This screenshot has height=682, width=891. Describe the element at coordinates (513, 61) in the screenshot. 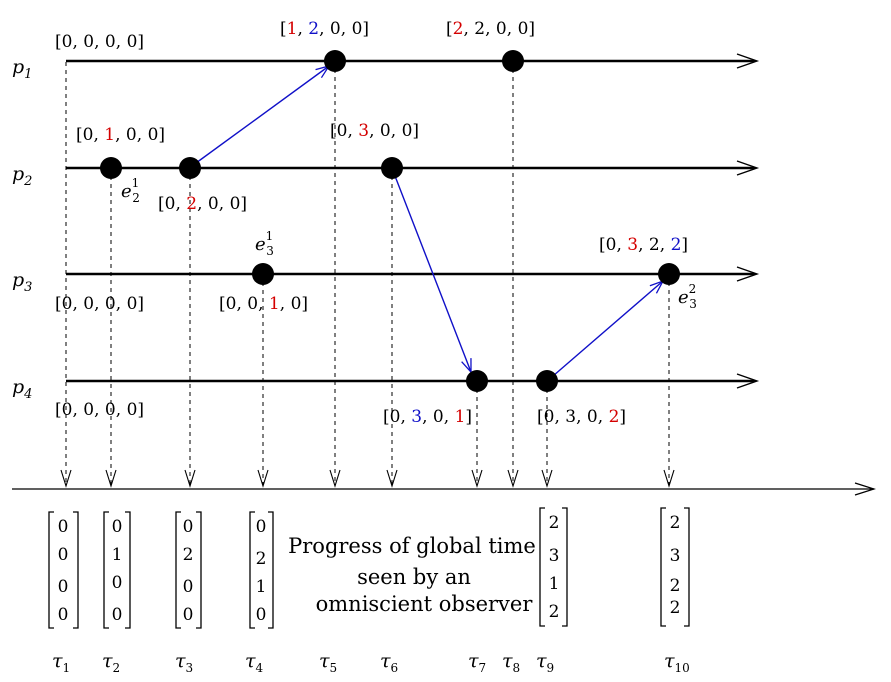

I see `event-p1-local` at that location.